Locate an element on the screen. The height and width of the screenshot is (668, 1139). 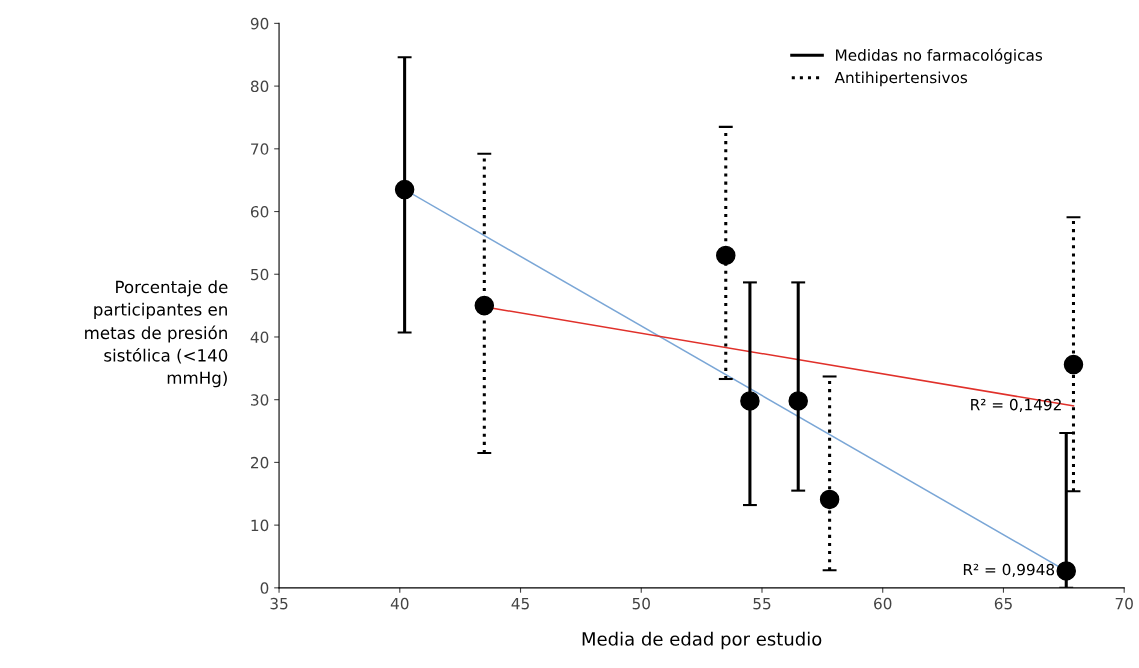
x-tick-label: 65 is located at coordinates (1003, 603).